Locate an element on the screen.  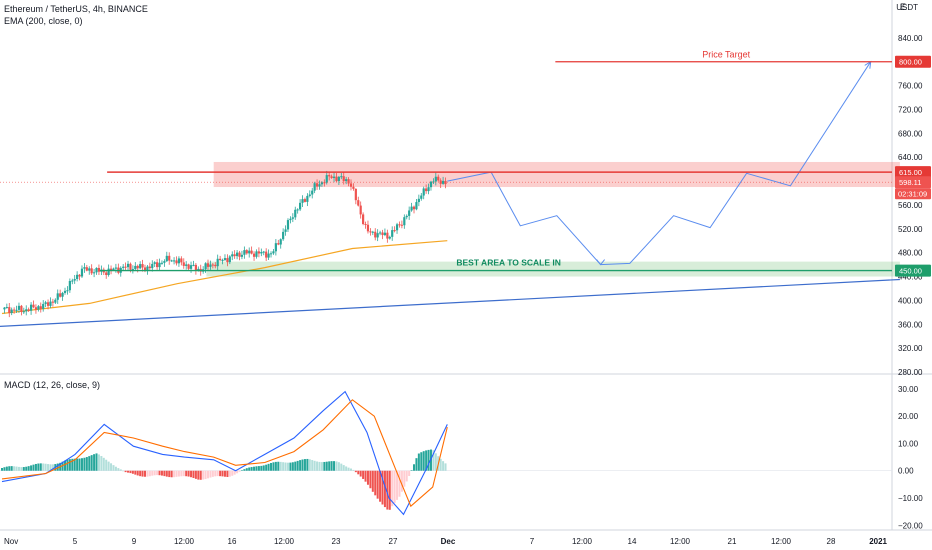
scale-in-tag is located at coordinates (913, 270).